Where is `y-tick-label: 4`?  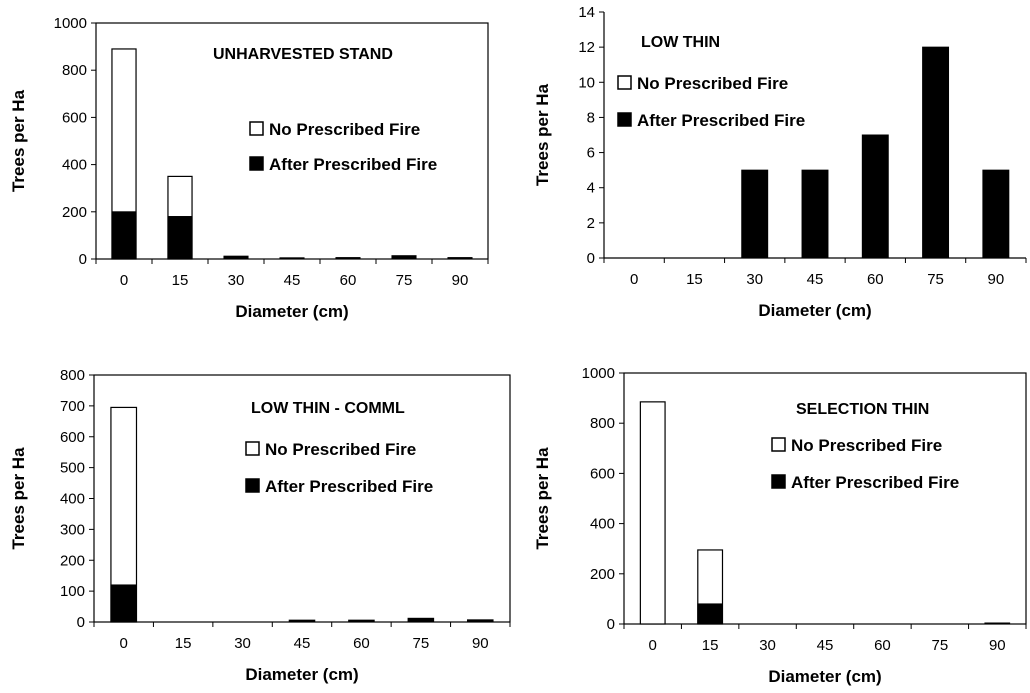 y-tick-label: 4 is located at coordinates (591, 188).